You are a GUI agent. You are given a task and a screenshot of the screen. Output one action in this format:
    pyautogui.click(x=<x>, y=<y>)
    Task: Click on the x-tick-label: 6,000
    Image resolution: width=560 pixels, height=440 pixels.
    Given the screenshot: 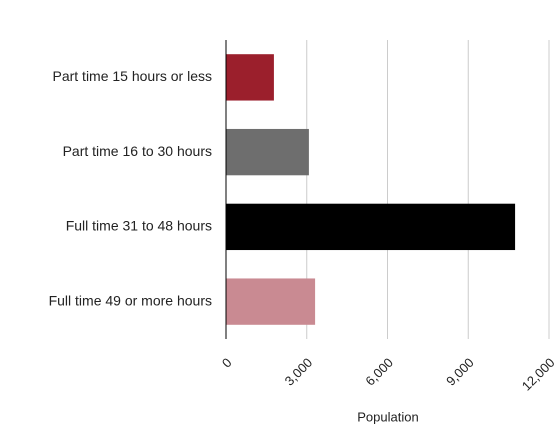 What is the action you would take?
    pyautogui.click(x=379, y=372)
    